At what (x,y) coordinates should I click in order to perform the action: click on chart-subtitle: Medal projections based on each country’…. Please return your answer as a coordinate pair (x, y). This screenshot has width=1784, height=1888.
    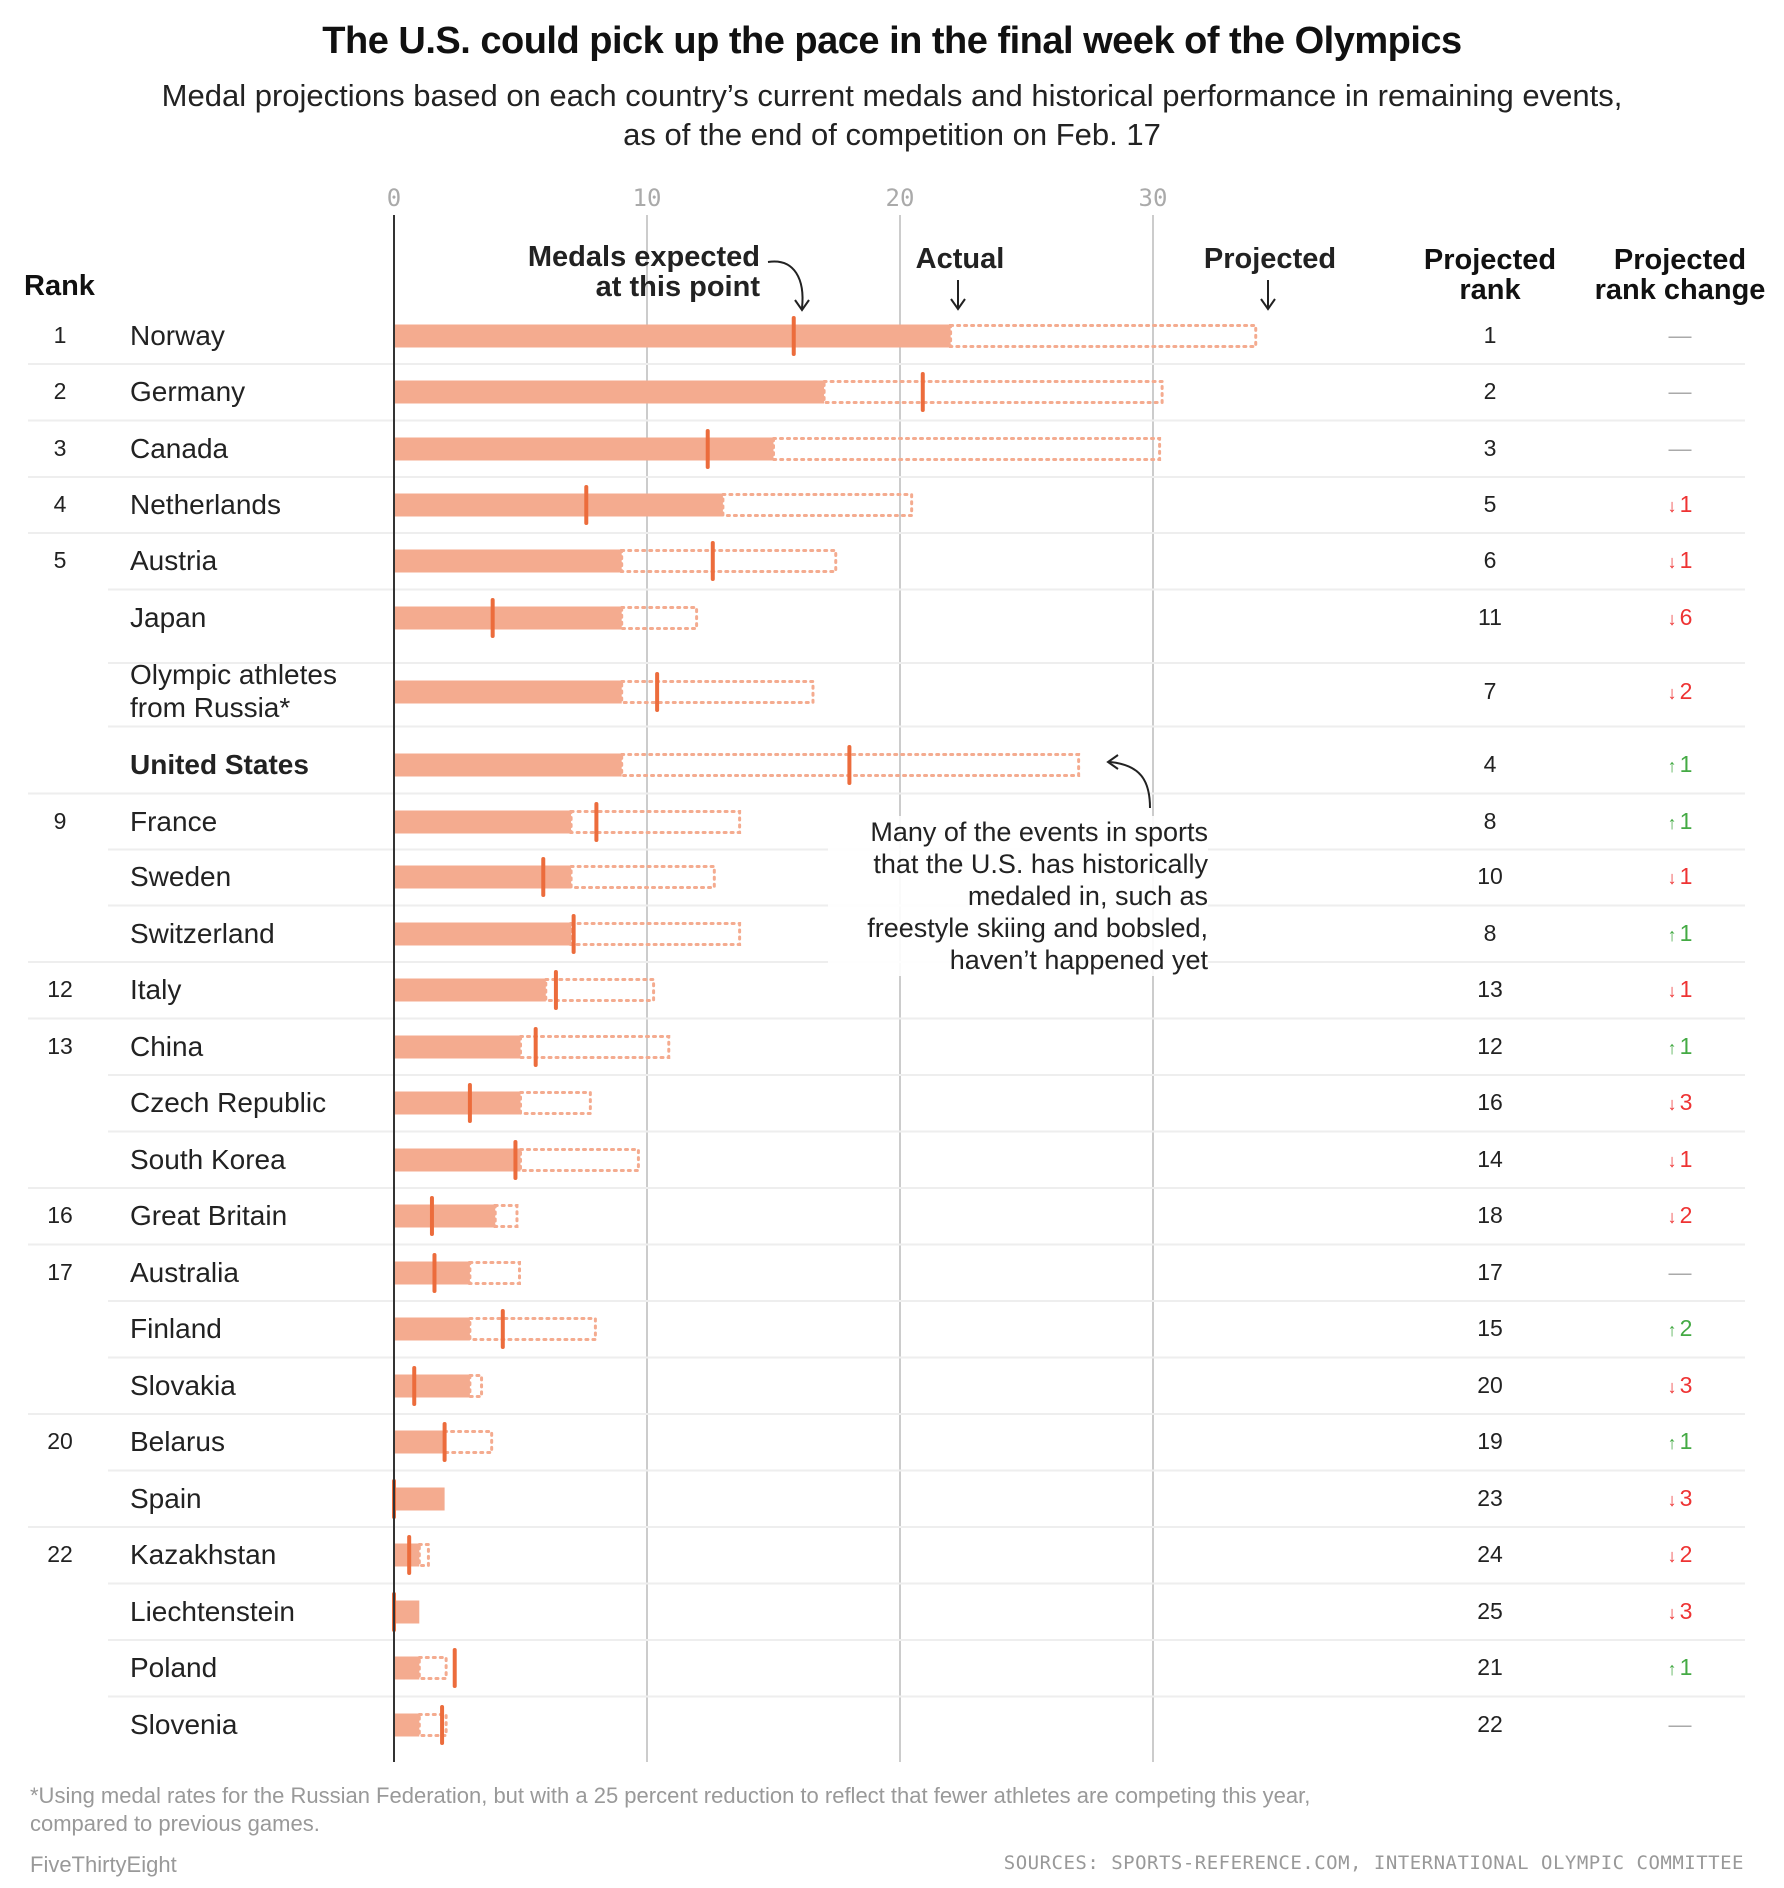
    Looking at the image, I should click on (892, 115).